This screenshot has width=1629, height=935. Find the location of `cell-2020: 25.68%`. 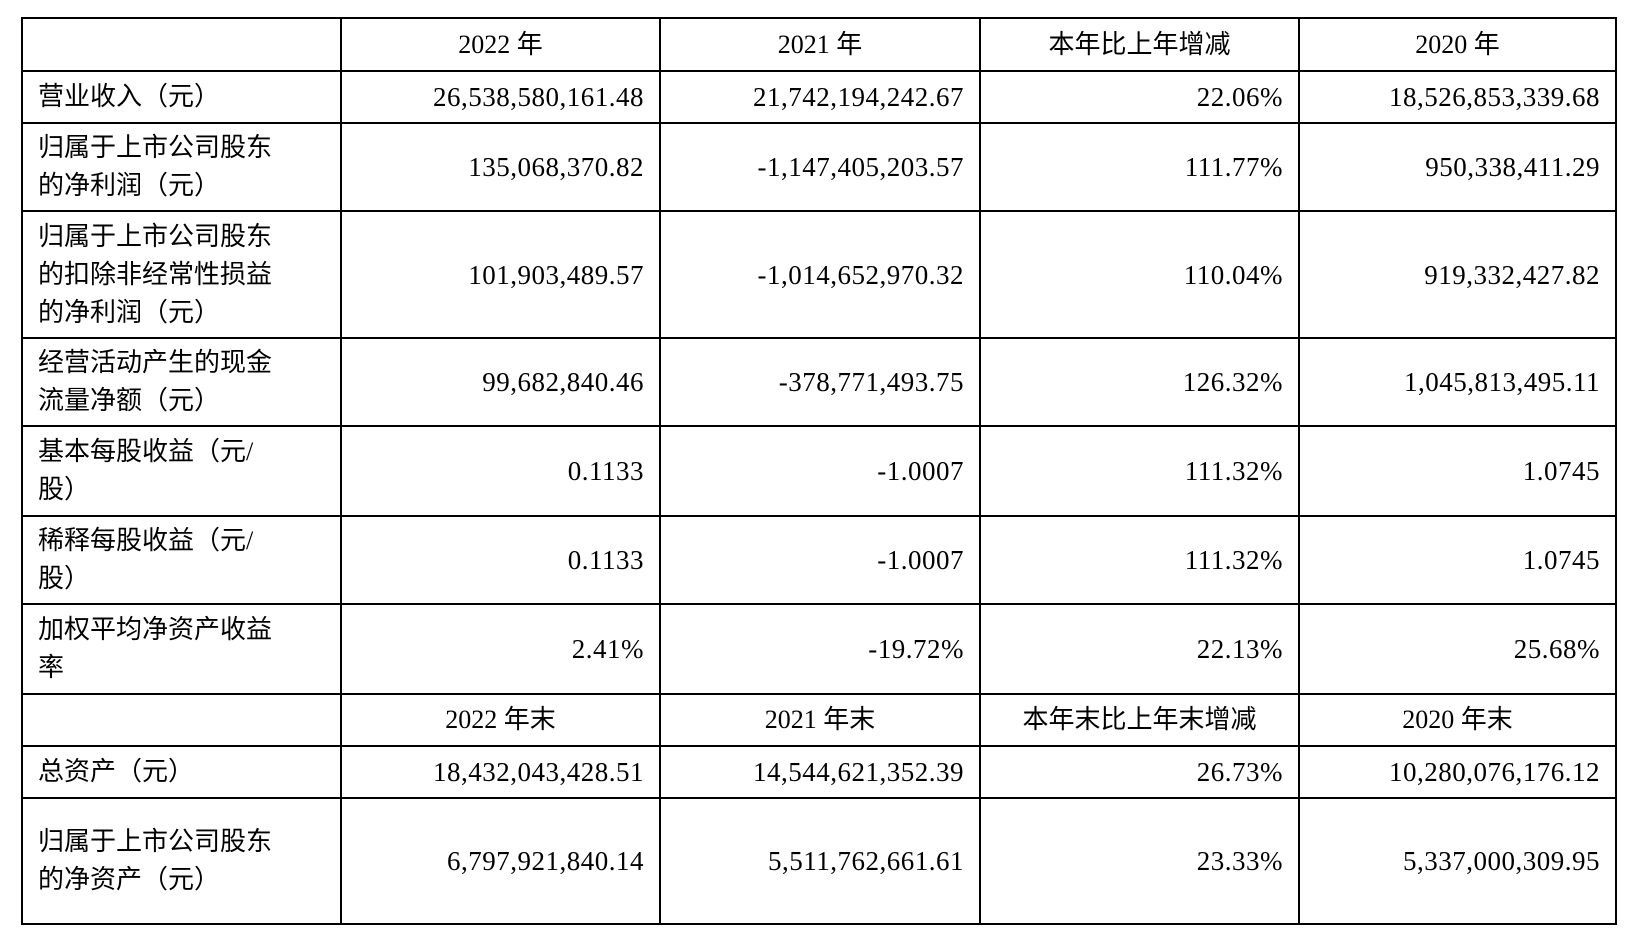

cell-2020: 25.68% is located at coordinates (1457, 649).